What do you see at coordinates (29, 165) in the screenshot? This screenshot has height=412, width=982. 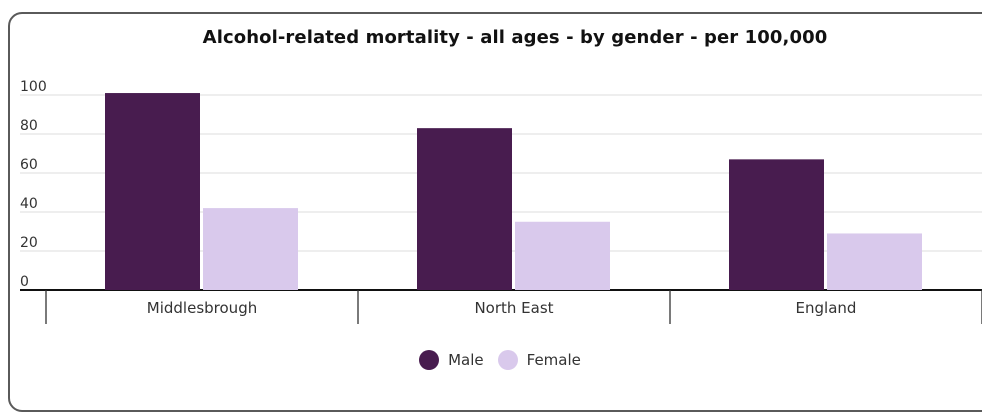 I see `y-tick-label: 60` at bounding box center [29, 165].